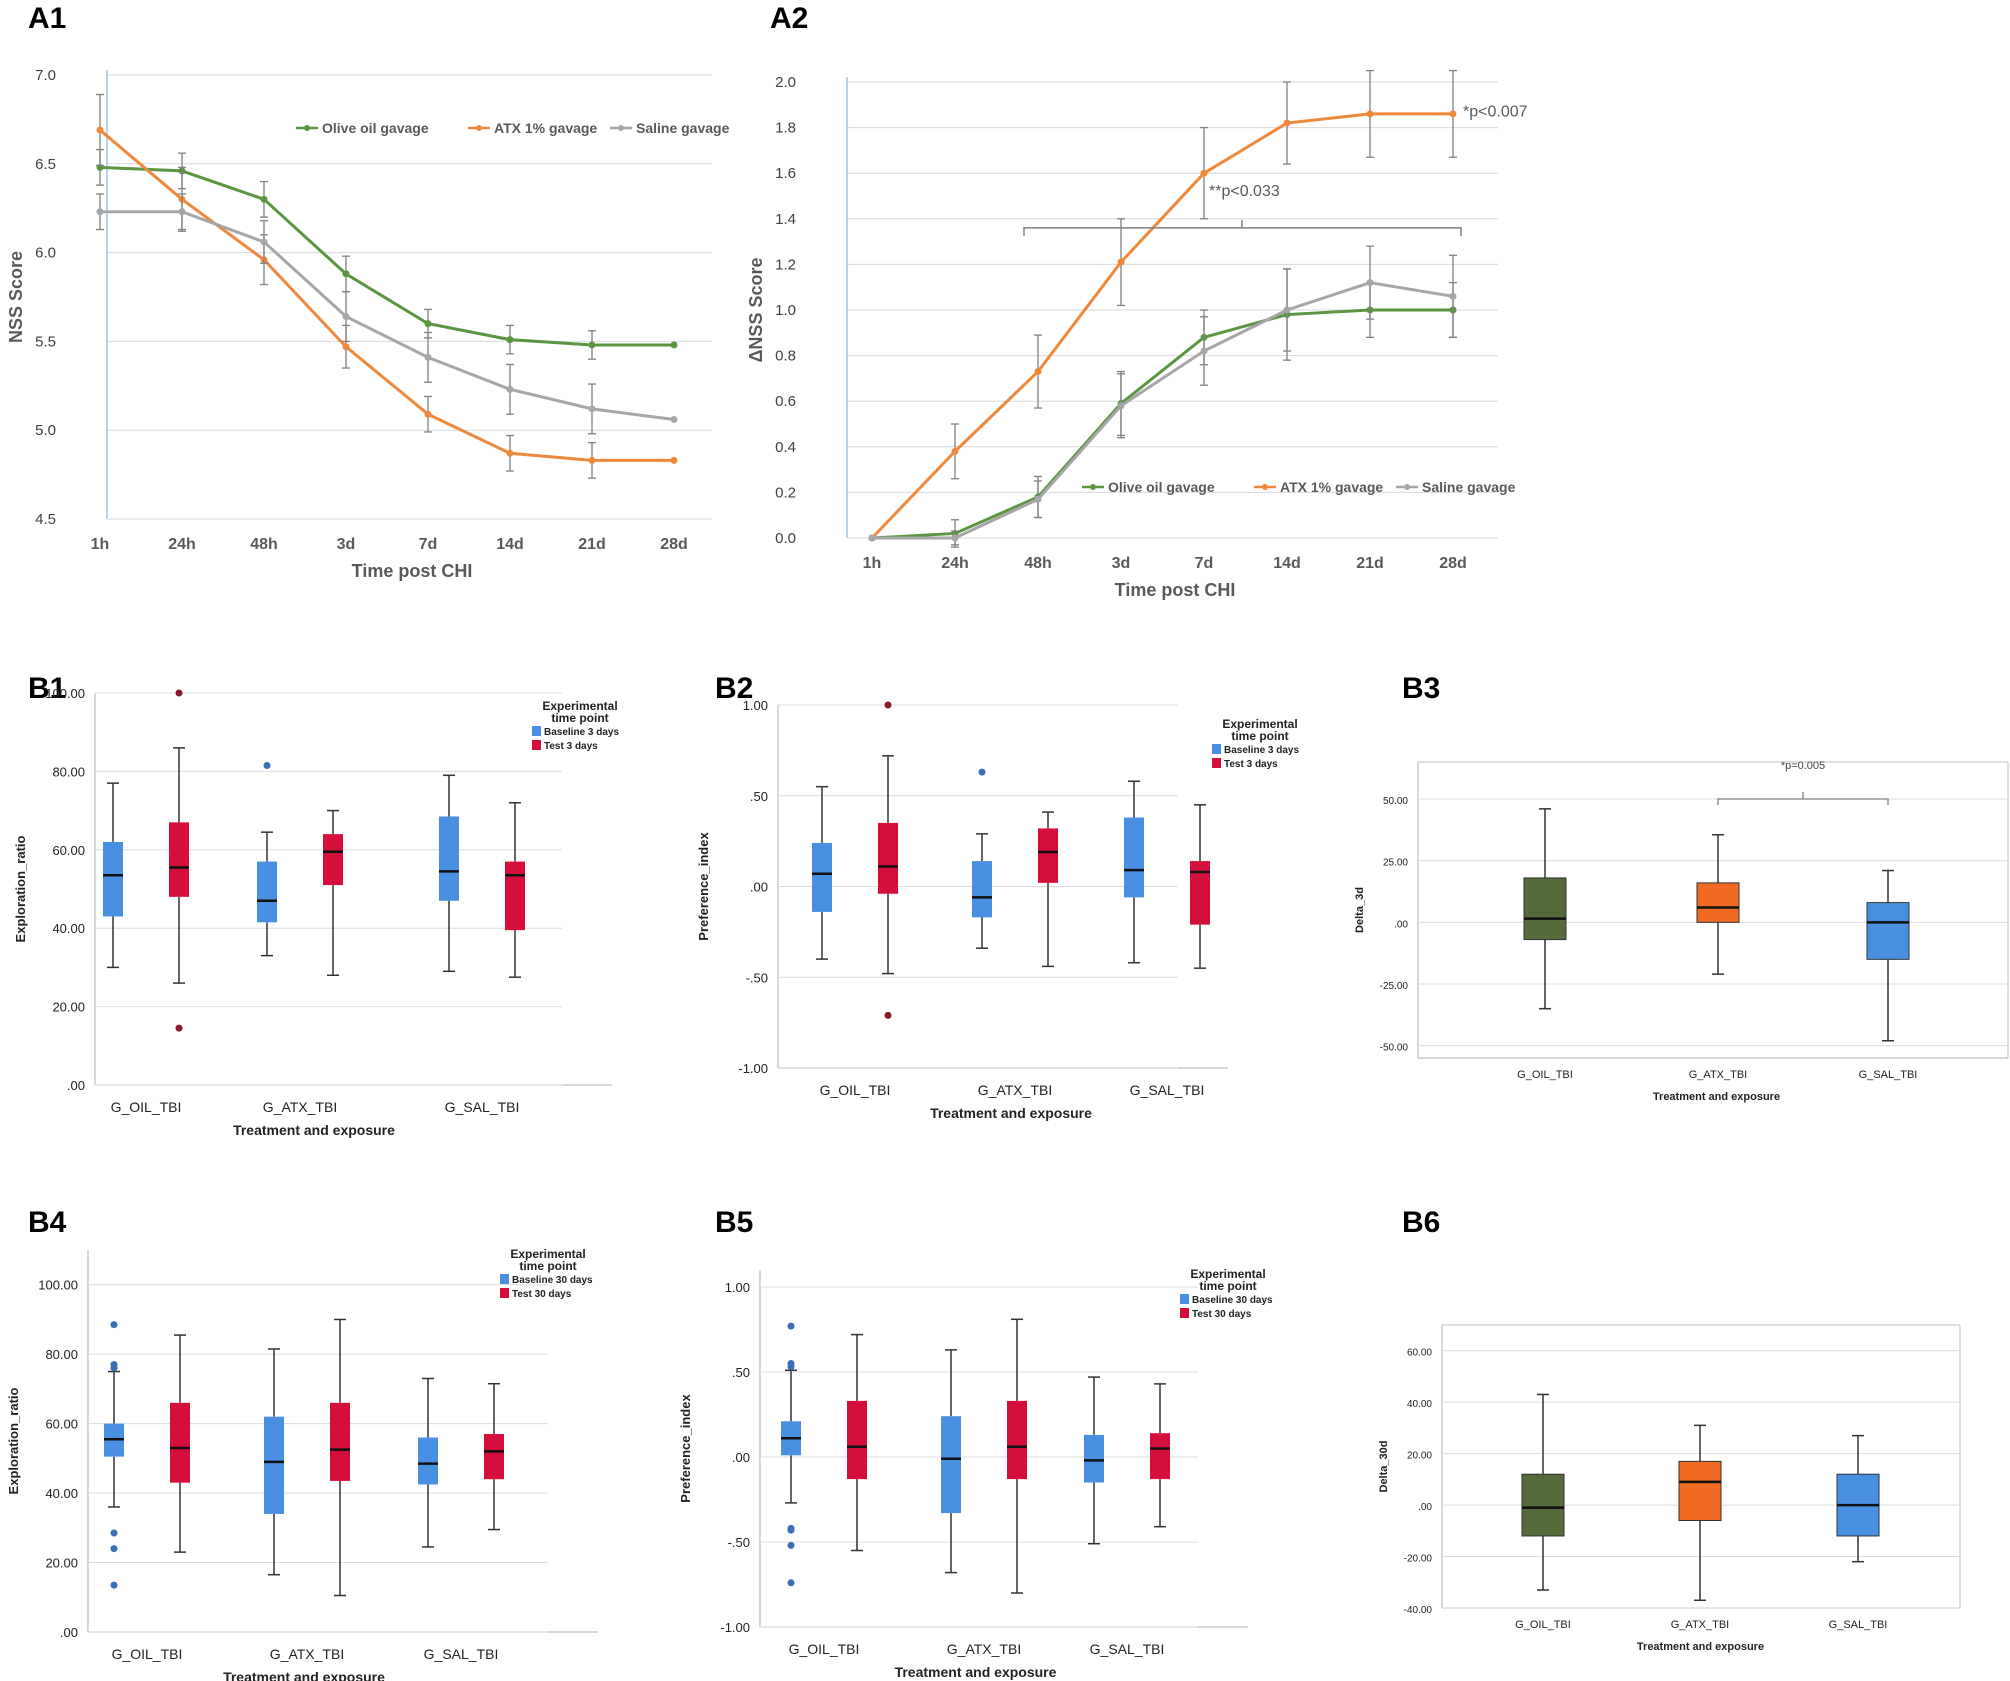 Image resolution: width=2010 pixels, height=1681 pixels. What do you see at coordinates (785, 538) in the screenshot?
I see `y-tick-label: 0.0` at bounding box center [785, 538].